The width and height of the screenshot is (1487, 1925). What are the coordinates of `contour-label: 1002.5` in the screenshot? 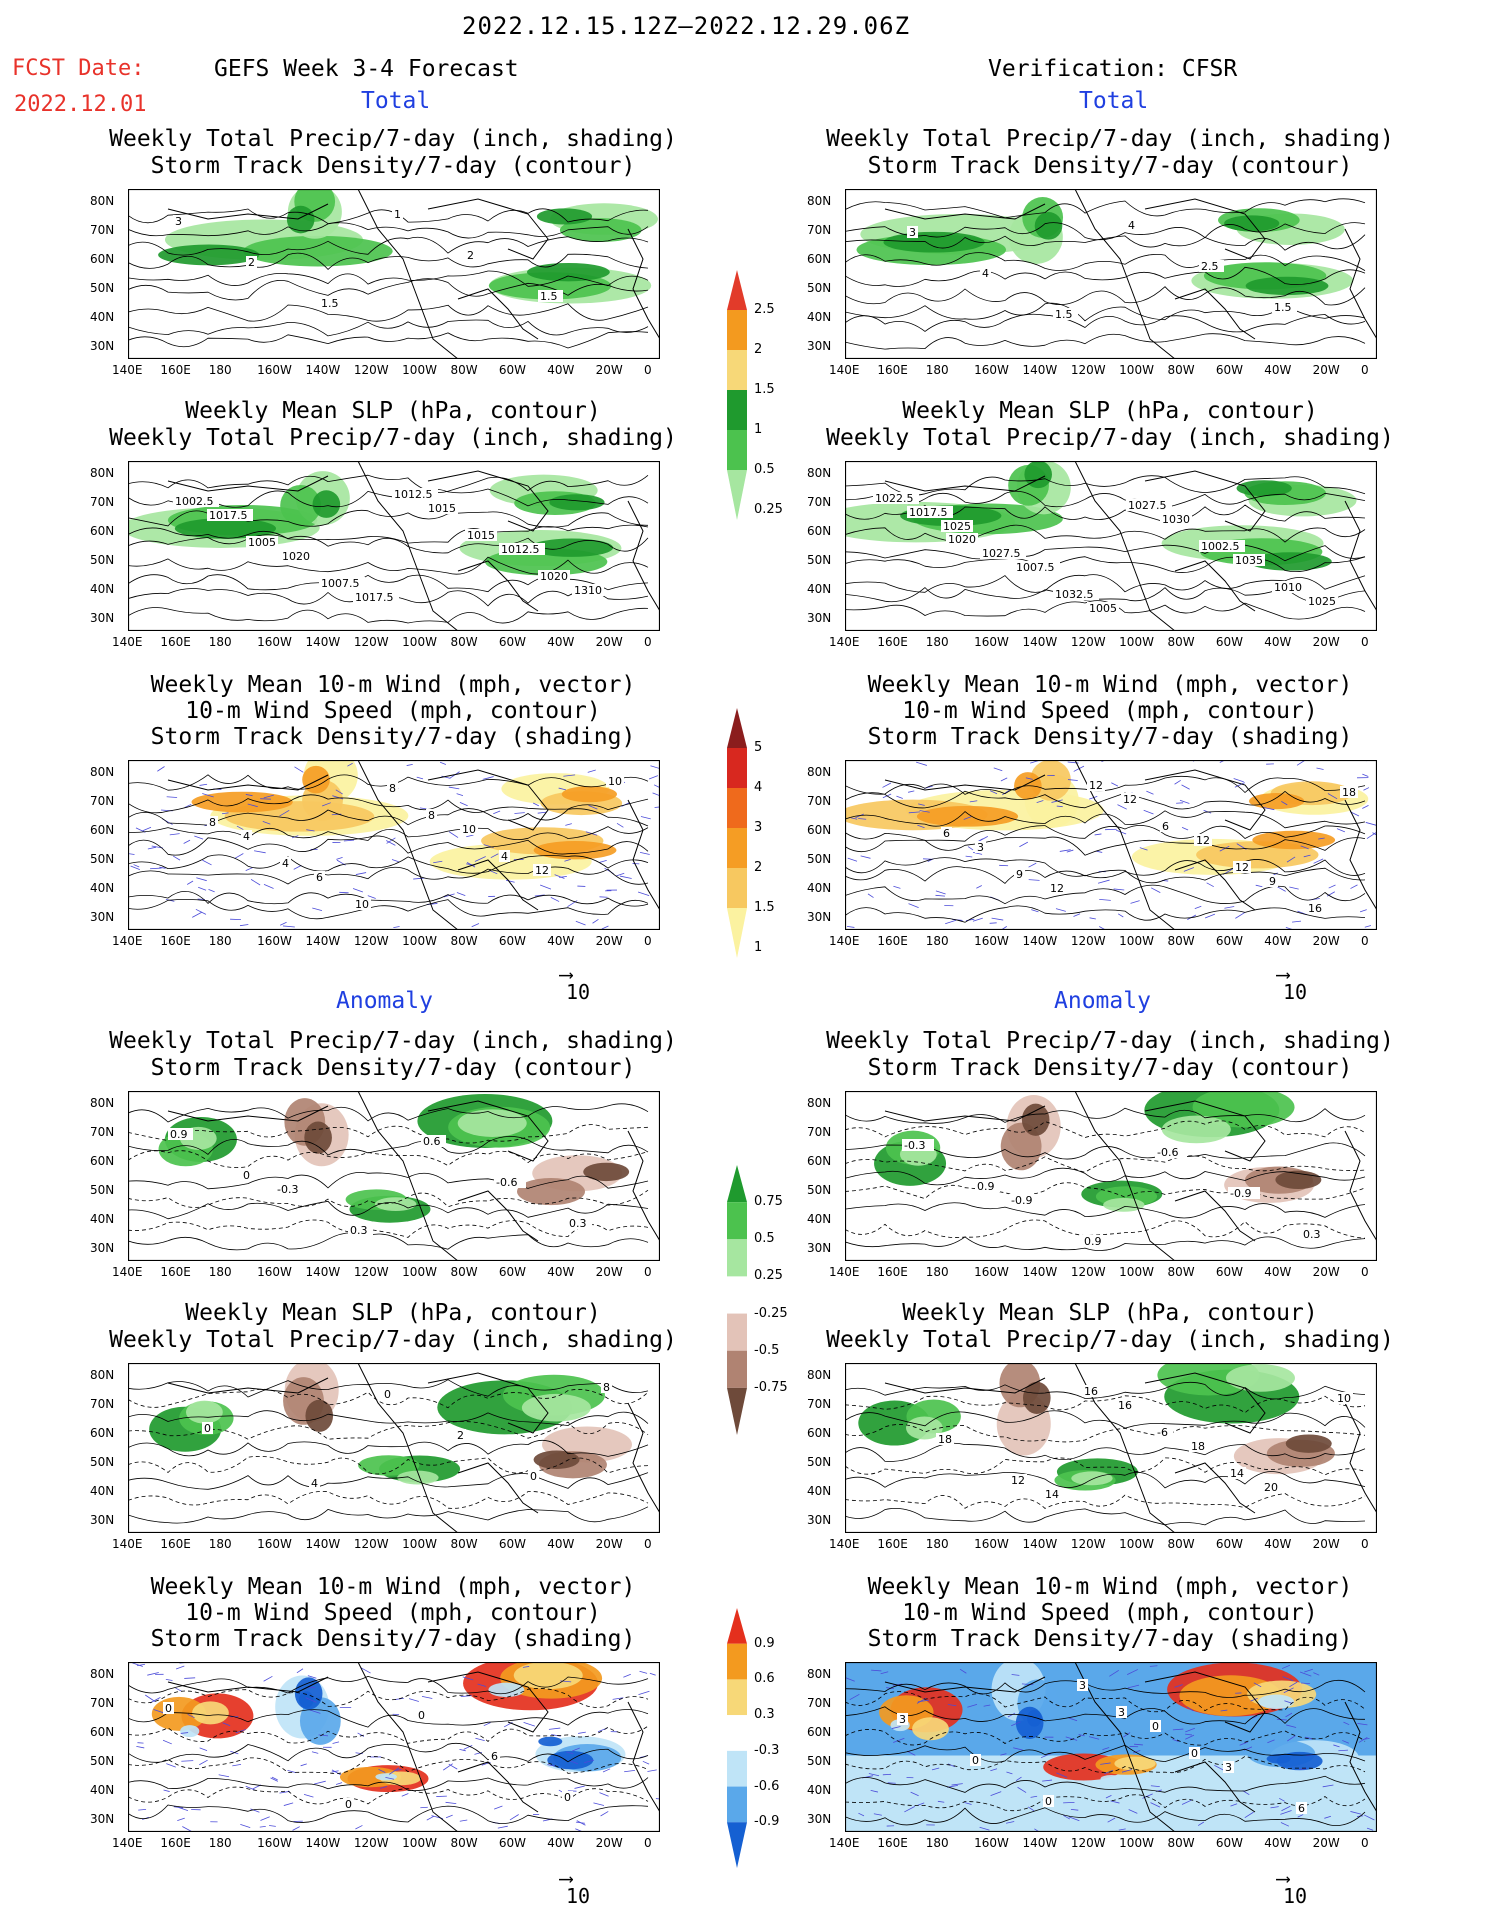 It's located at (194, 501).